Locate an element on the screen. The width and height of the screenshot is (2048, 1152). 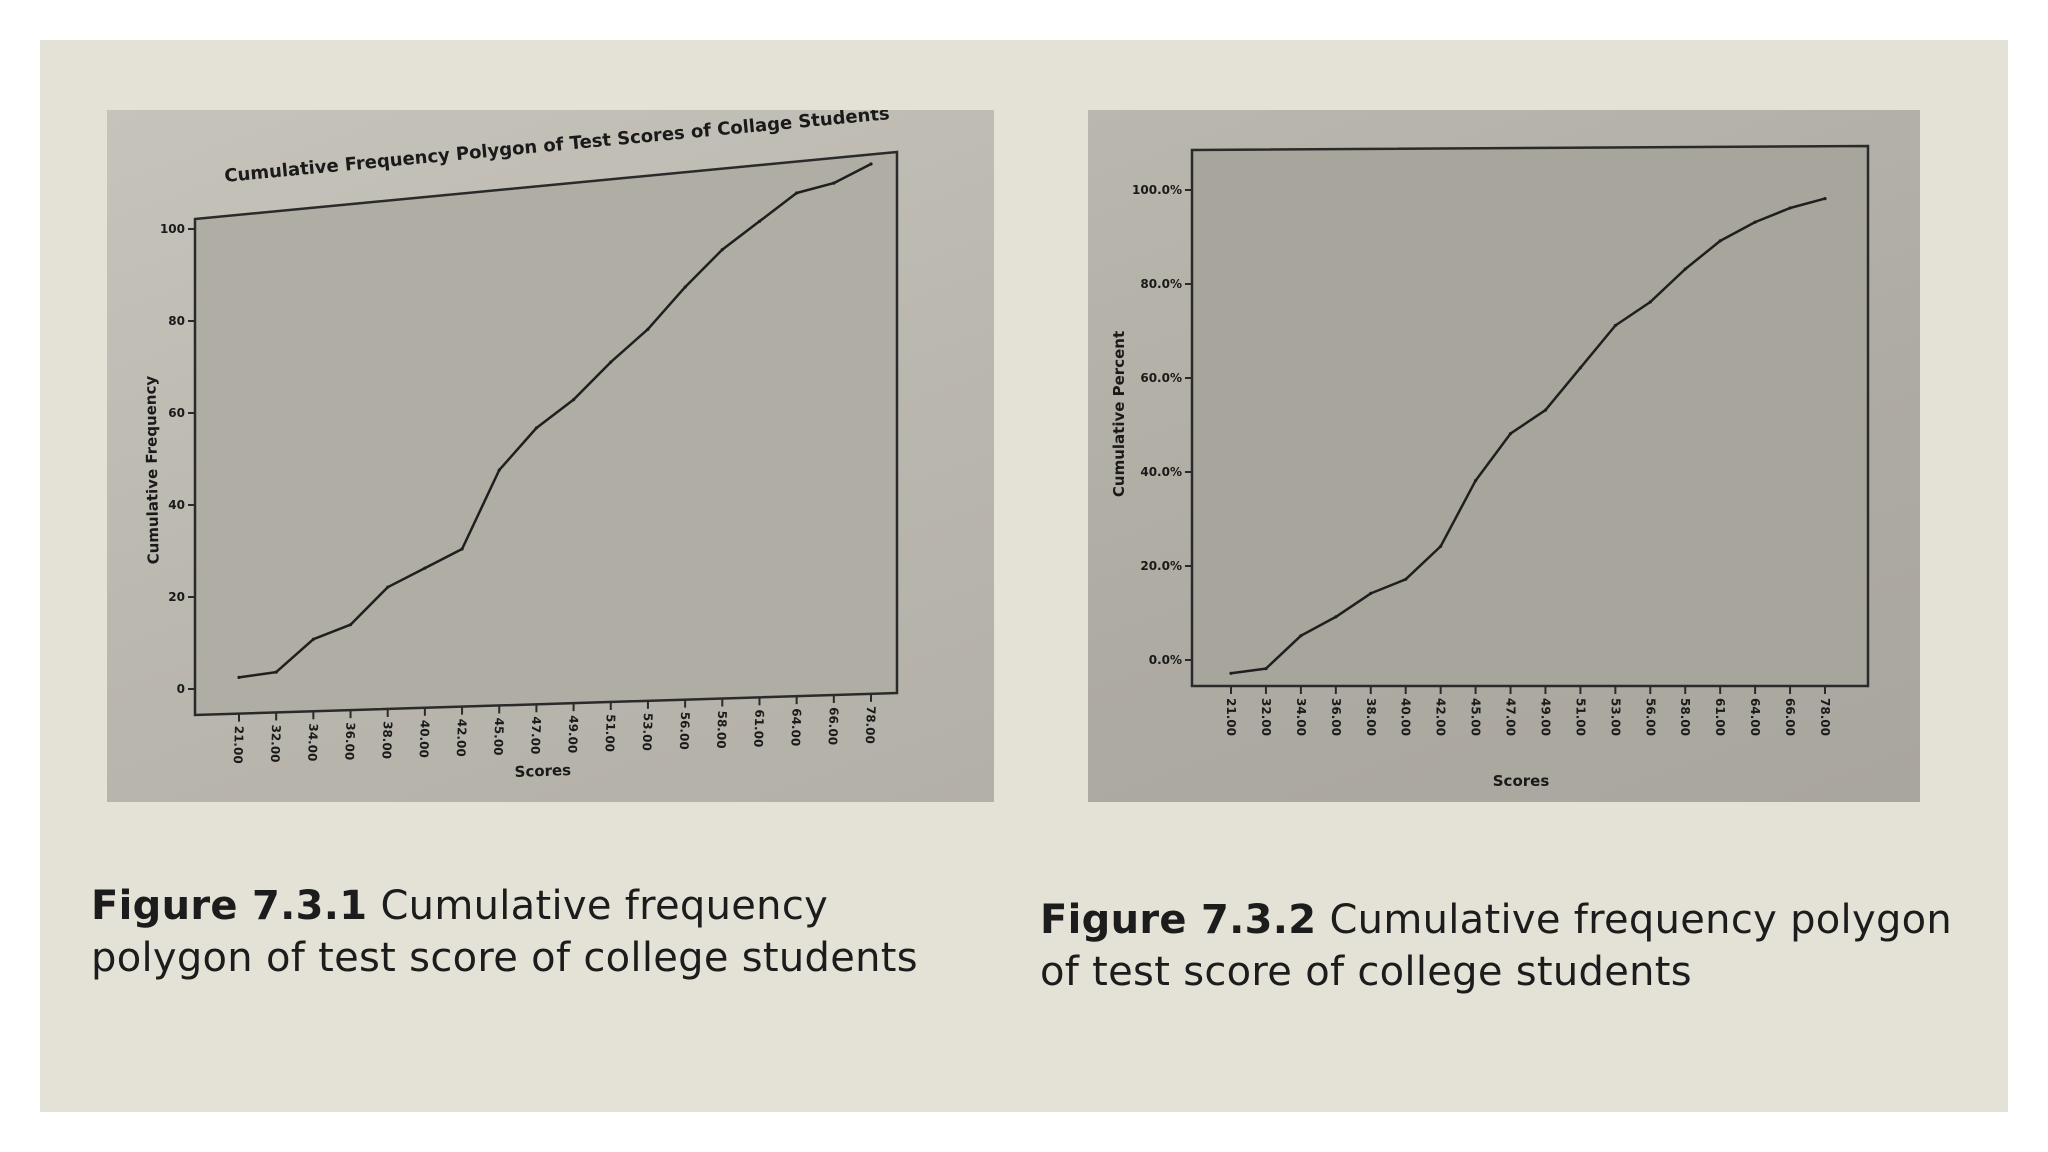
y-tick-label: 100.0% is located at coordinates (1157, 190).